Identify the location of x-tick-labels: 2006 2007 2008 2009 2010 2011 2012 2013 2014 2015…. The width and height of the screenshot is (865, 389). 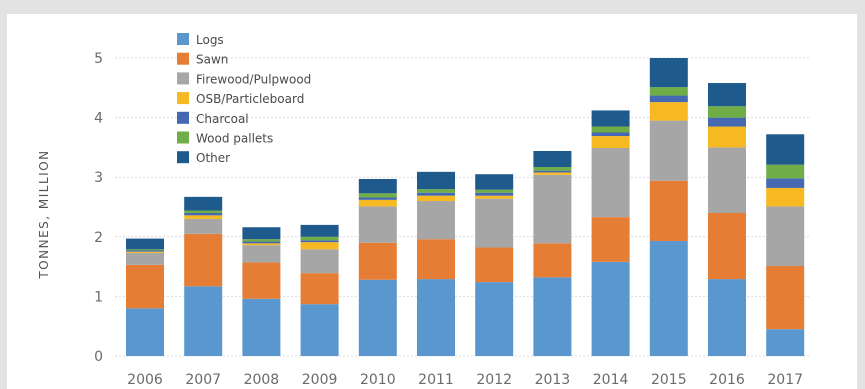
(465, 380).